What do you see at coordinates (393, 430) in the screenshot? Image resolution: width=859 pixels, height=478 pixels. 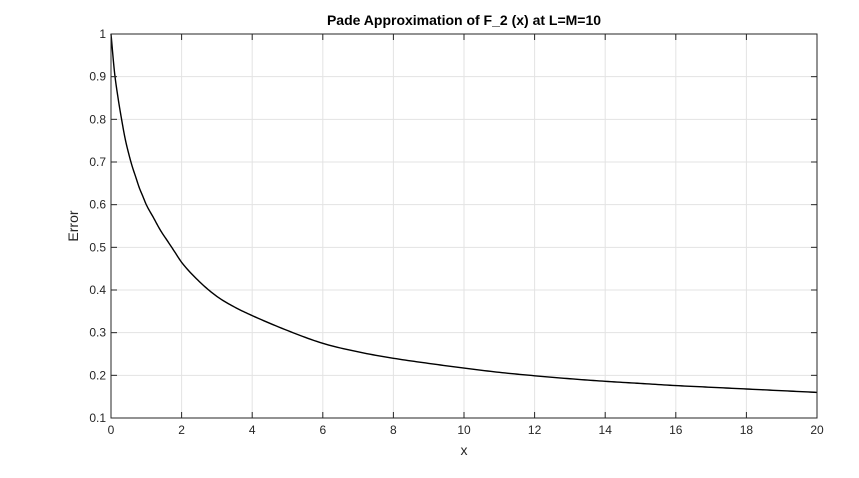 I see `x-tick-label: 8` at bounding box center [393, 430].